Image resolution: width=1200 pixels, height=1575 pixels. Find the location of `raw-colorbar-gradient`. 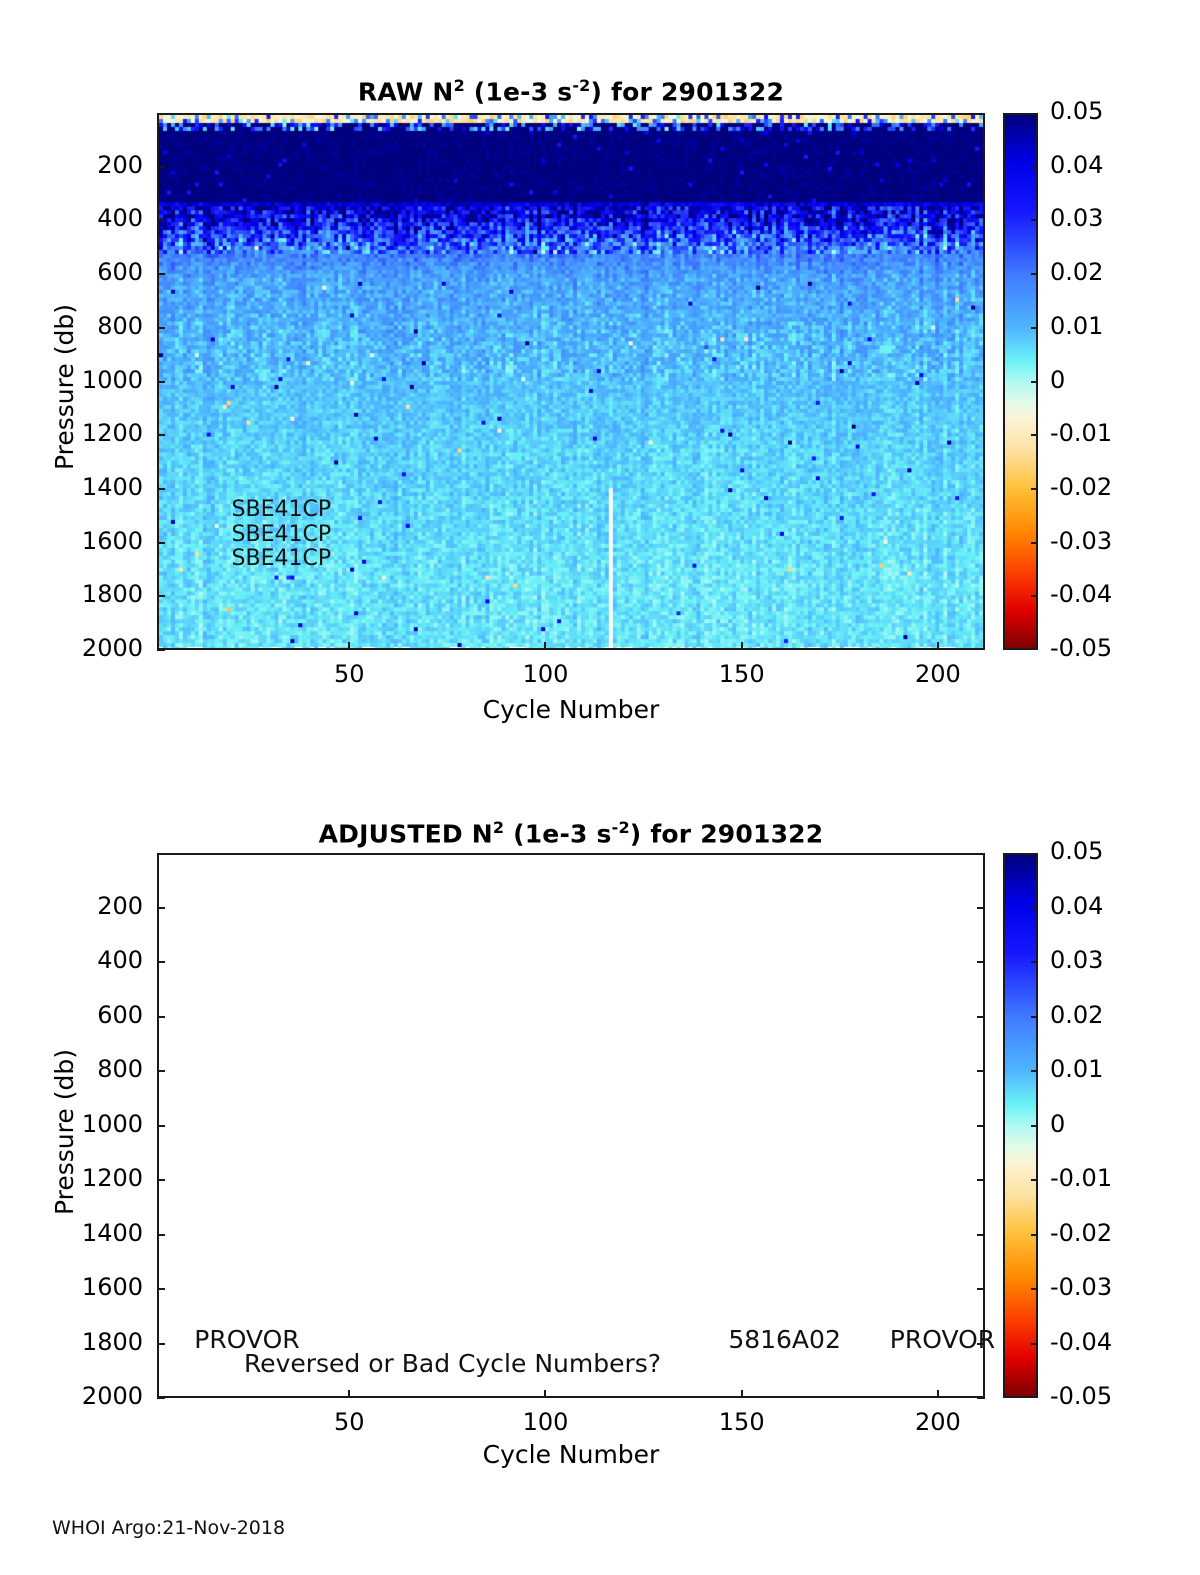

raw-colorbar-gradient is located at coordinates (1020, 381).